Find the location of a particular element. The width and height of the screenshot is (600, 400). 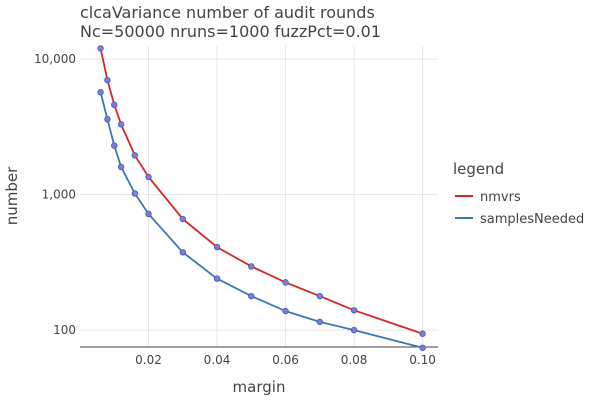

legend-label: nmvrs is located at coordinates (500, 197).